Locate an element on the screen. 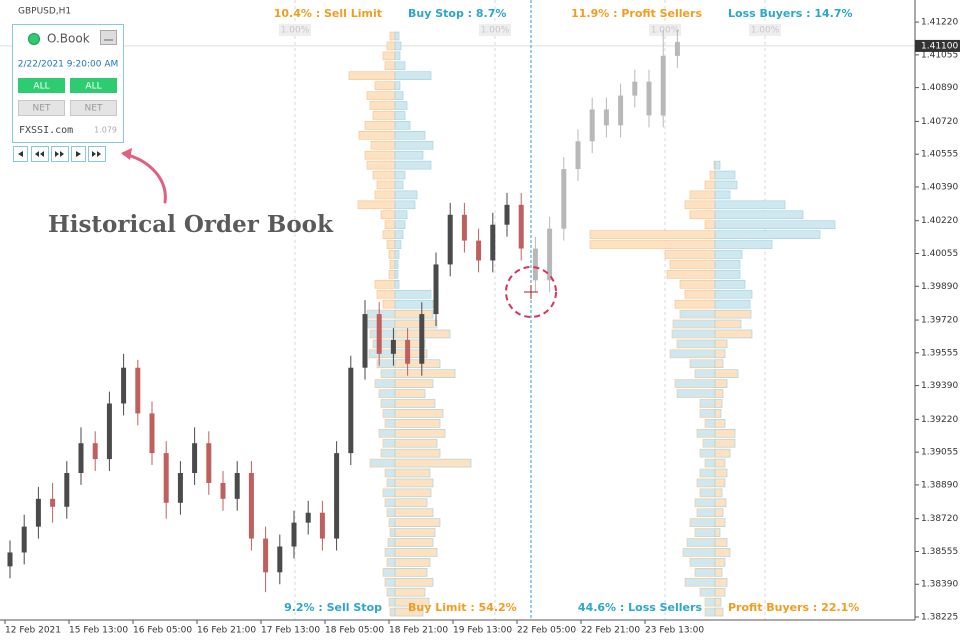 This screenshot has height=640, width=960. book-label: 9.2% : Sell Stop is located at coordinates (333, 607).